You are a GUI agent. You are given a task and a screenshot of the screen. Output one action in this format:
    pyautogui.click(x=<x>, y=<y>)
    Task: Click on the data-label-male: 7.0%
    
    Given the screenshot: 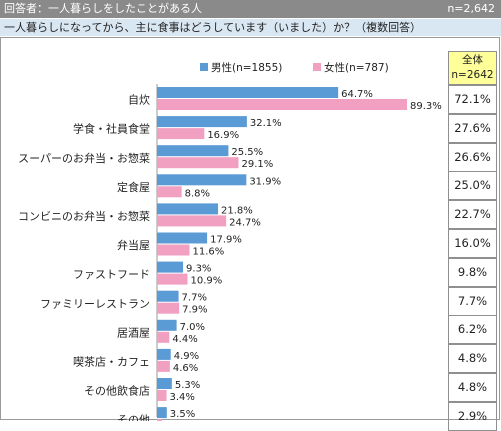 What is the action you would take?
    pyautogui.click(x=192, y=327)
    